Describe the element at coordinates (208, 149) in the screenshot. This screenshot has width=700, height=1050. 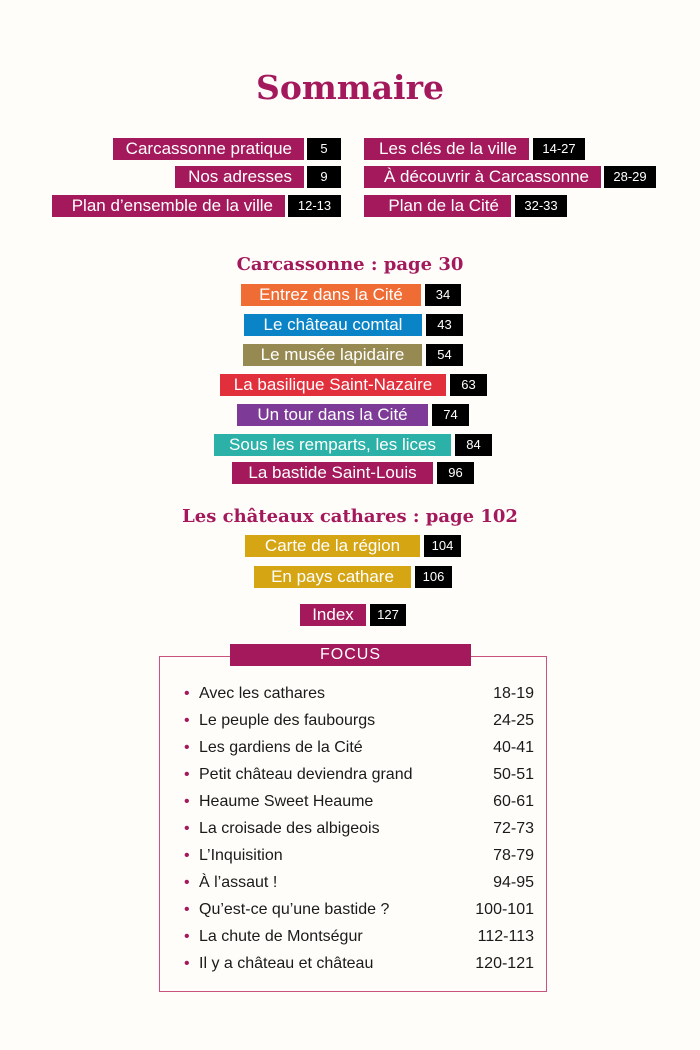
I see `toc-entry-label: Carcassonne pratique` at that location.